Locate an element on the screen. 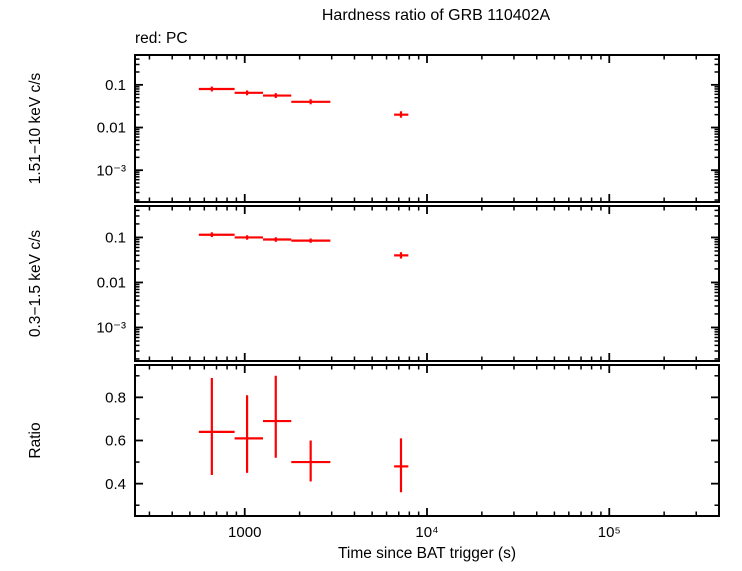 The width and height of the screenshot is (742, 571). y-axis-label-soft-band: 0.3−1.5 keV c/s is located at coordinates (35, 284).